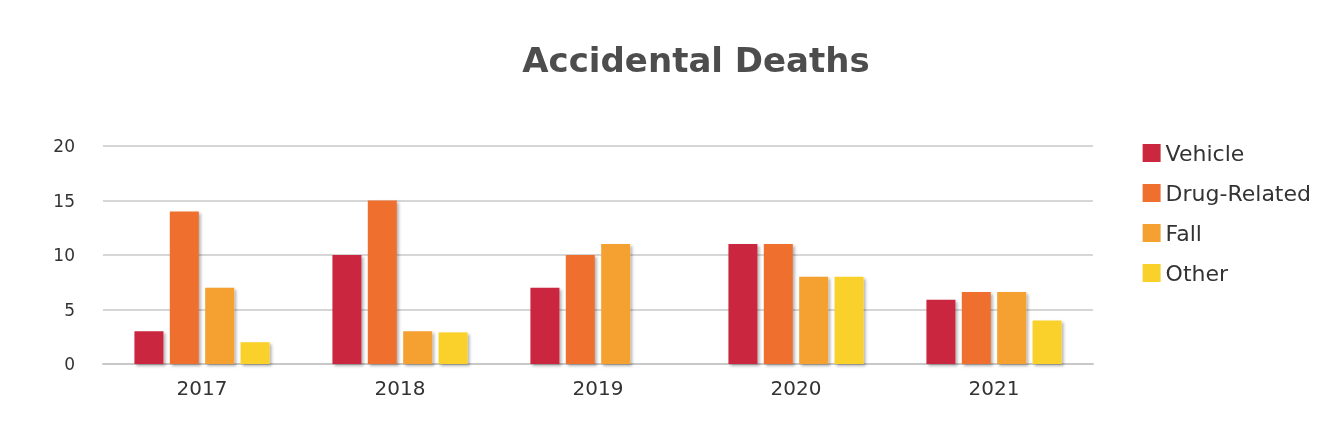 The image size is (1339, 426). I want to click on y-tick-label: 10, so click(64, 255).